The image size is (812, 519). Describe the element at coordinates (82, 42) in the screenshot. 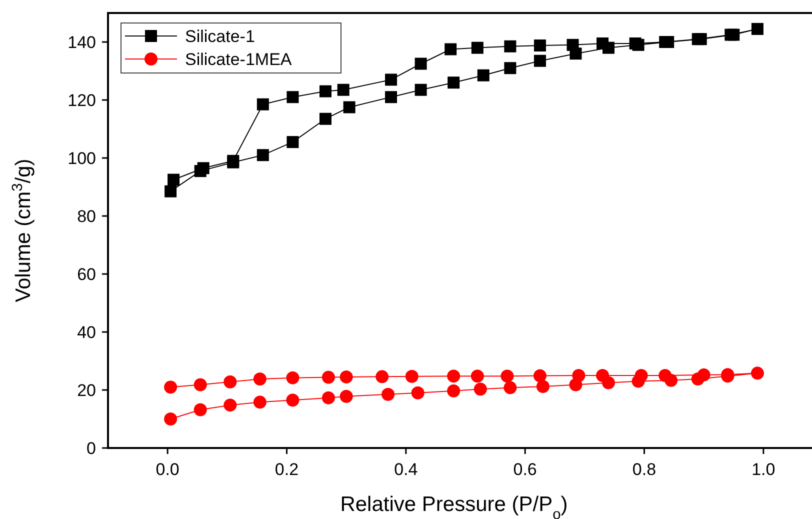

I see `y-tick-label: 140` at that location.